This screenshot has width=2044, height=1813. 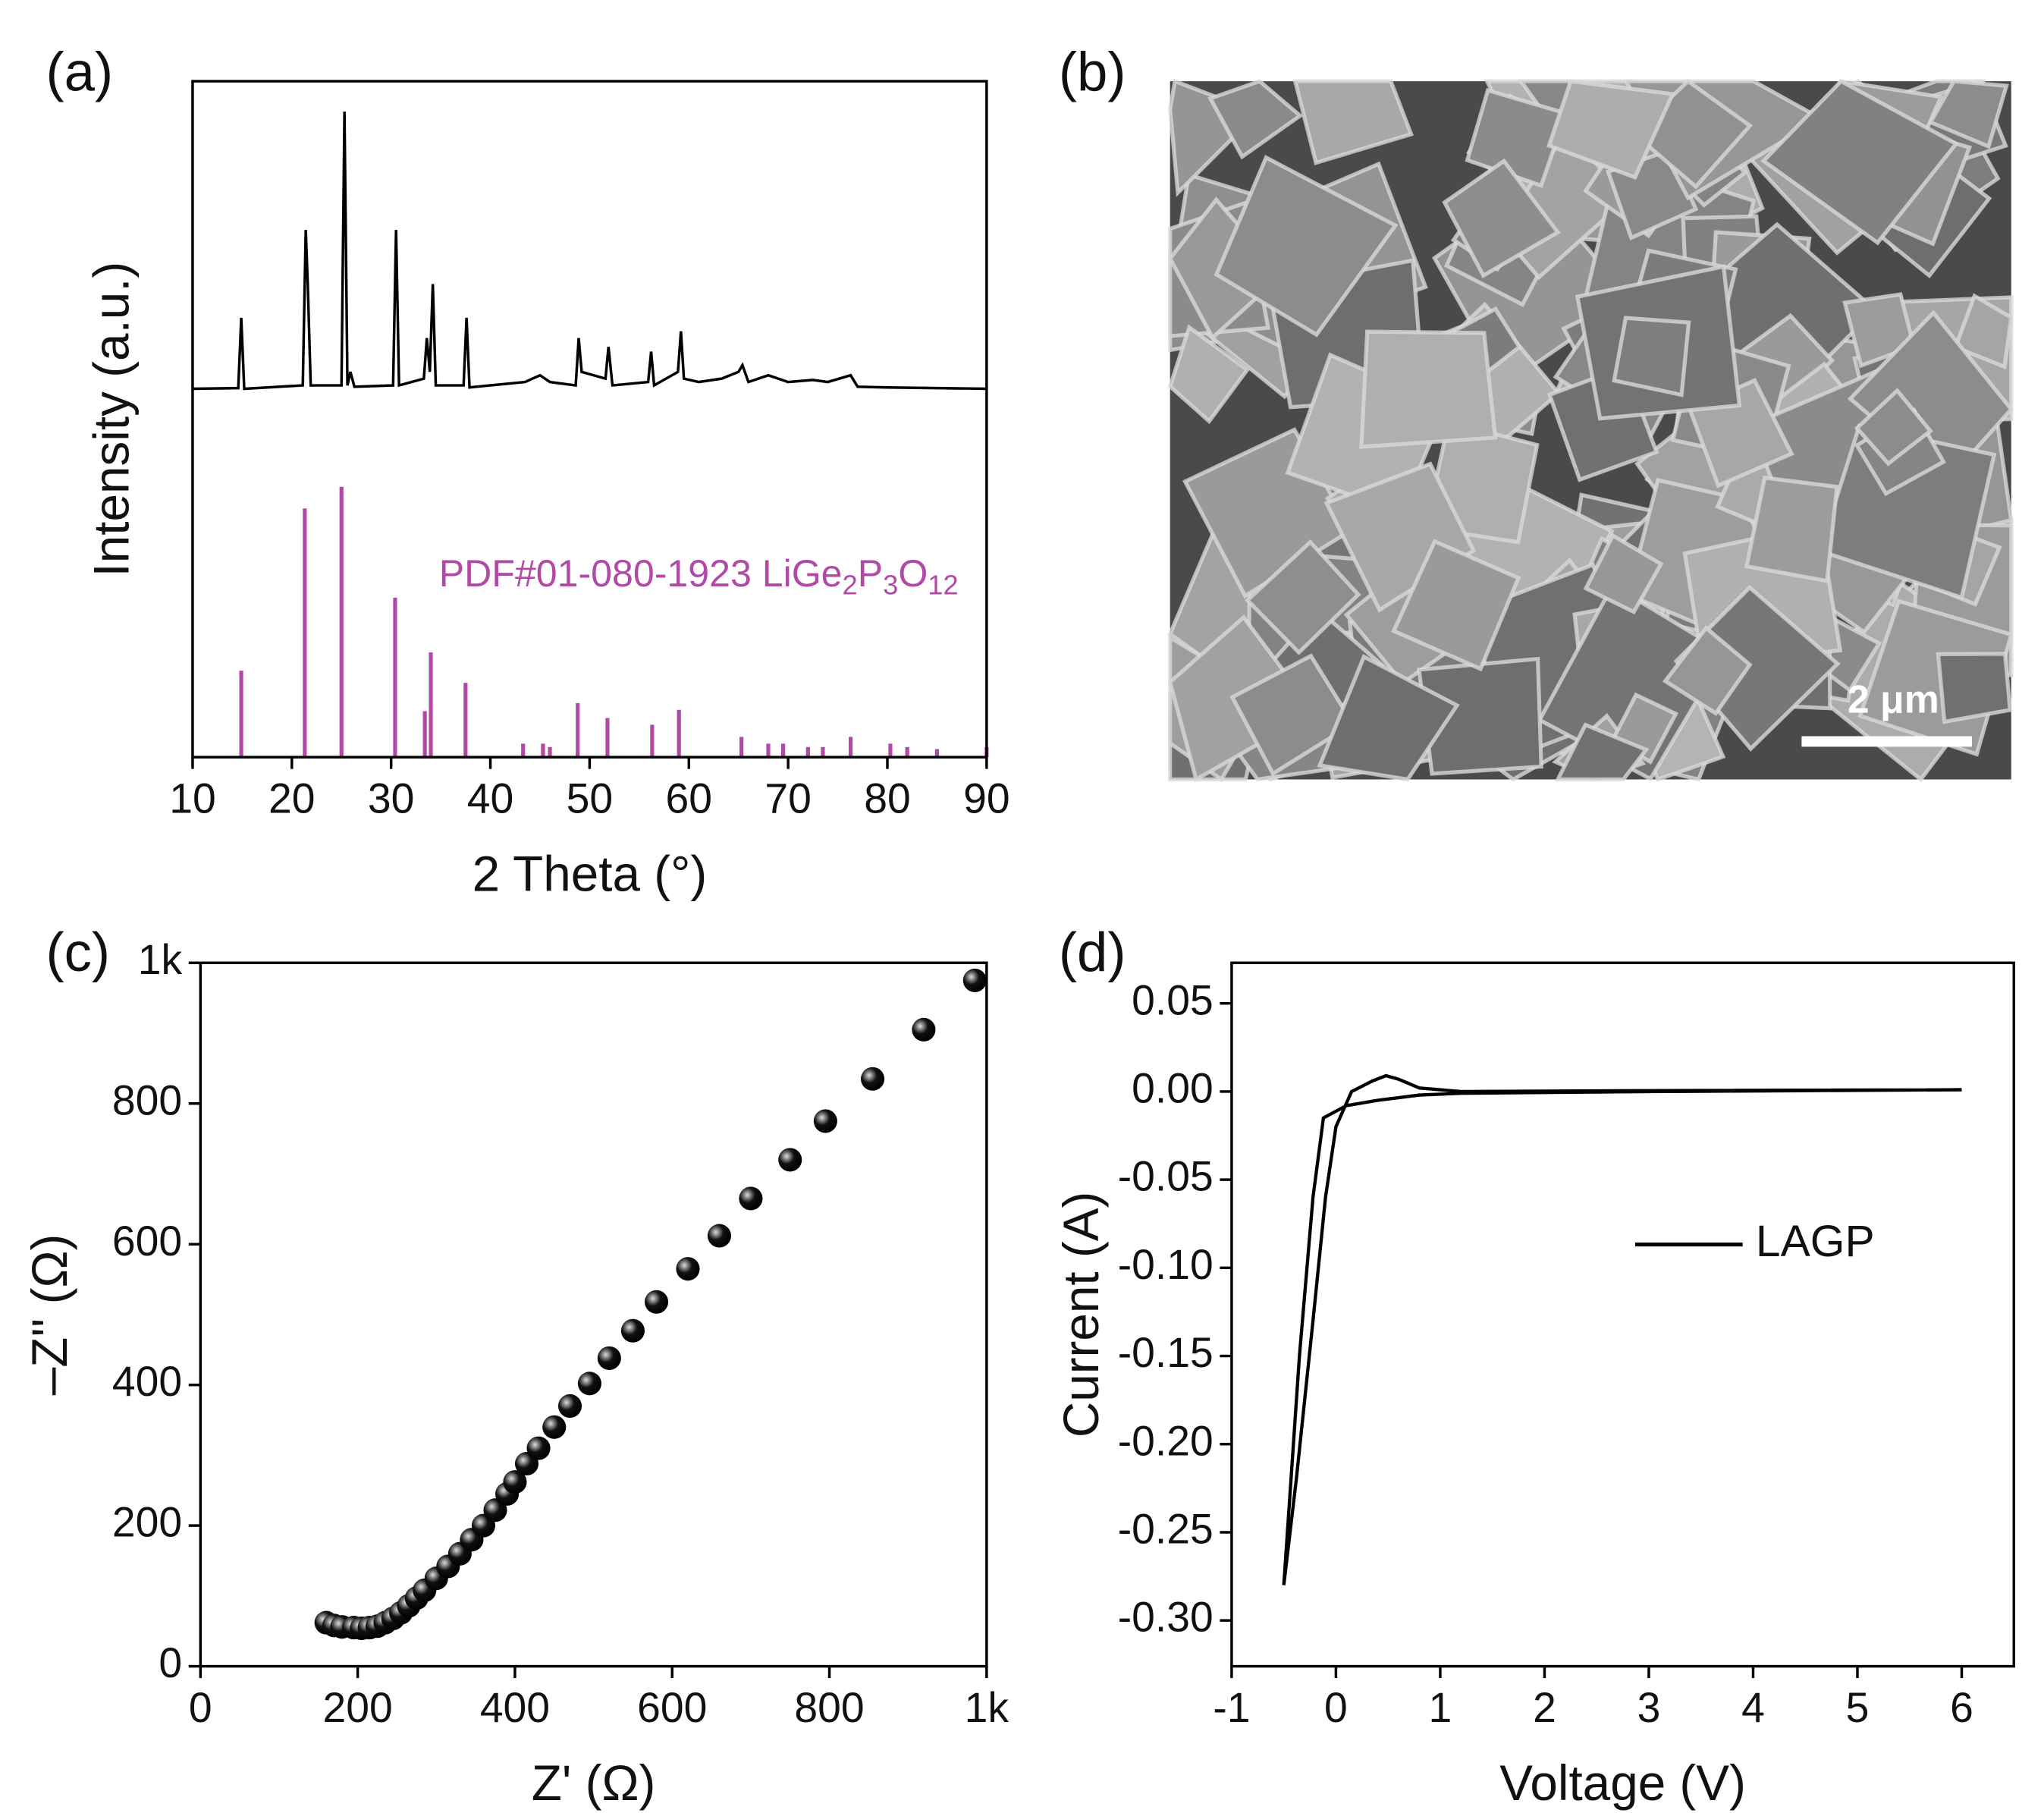 What do you see at coordinates (594, 1783) in the screenshot?
I see `x-axis-label: Z' (Ω)` at bounding box center [594, 1783].